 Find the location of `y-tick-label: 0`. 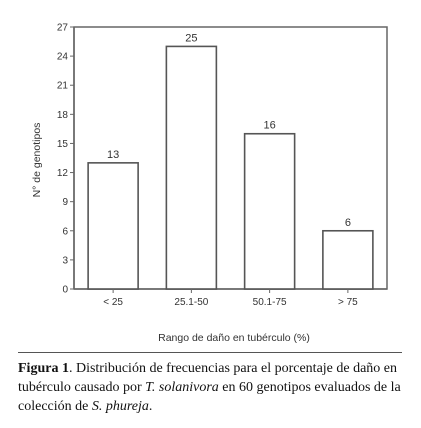

y-tick-label: 0 is located at coordinates (65, 290).